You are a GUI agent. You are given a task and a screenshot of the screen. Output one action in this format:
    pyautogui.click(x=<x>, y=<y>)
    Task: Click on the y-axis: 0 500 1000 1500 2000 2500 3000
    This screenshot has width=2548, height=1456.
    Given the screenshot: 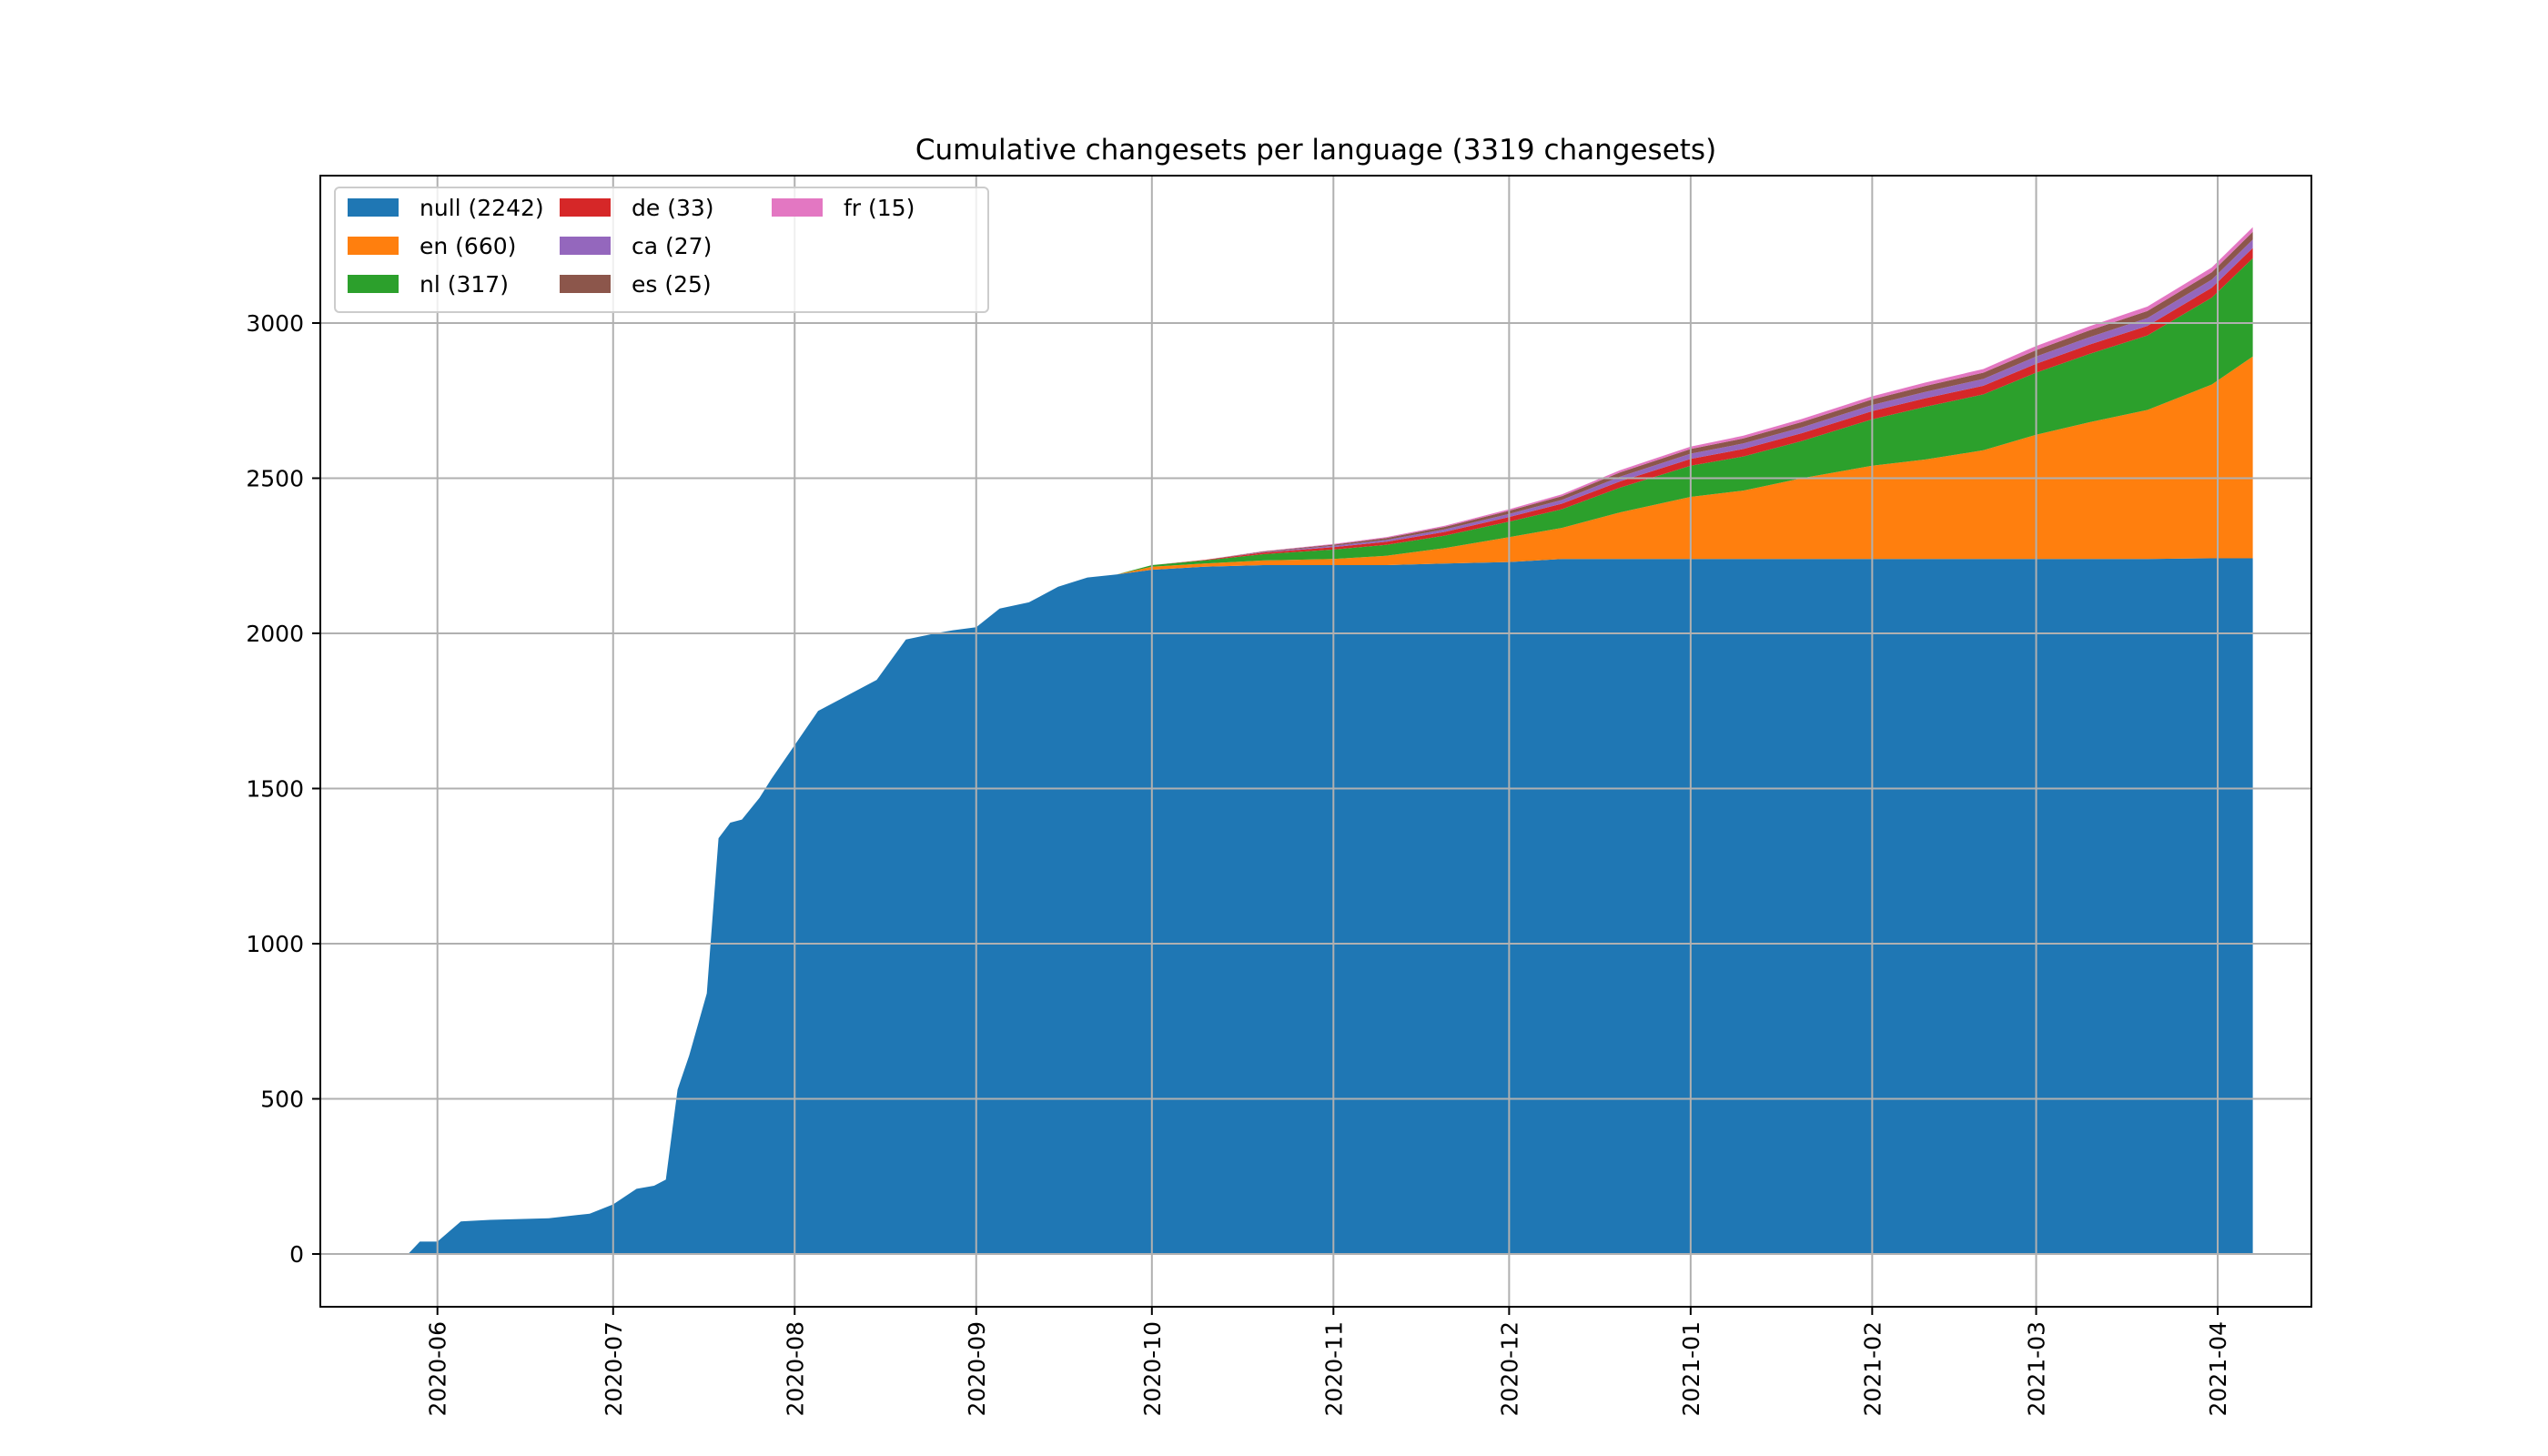 What is the action you would take?
    pyautogui.click(x=283, y=789)
    